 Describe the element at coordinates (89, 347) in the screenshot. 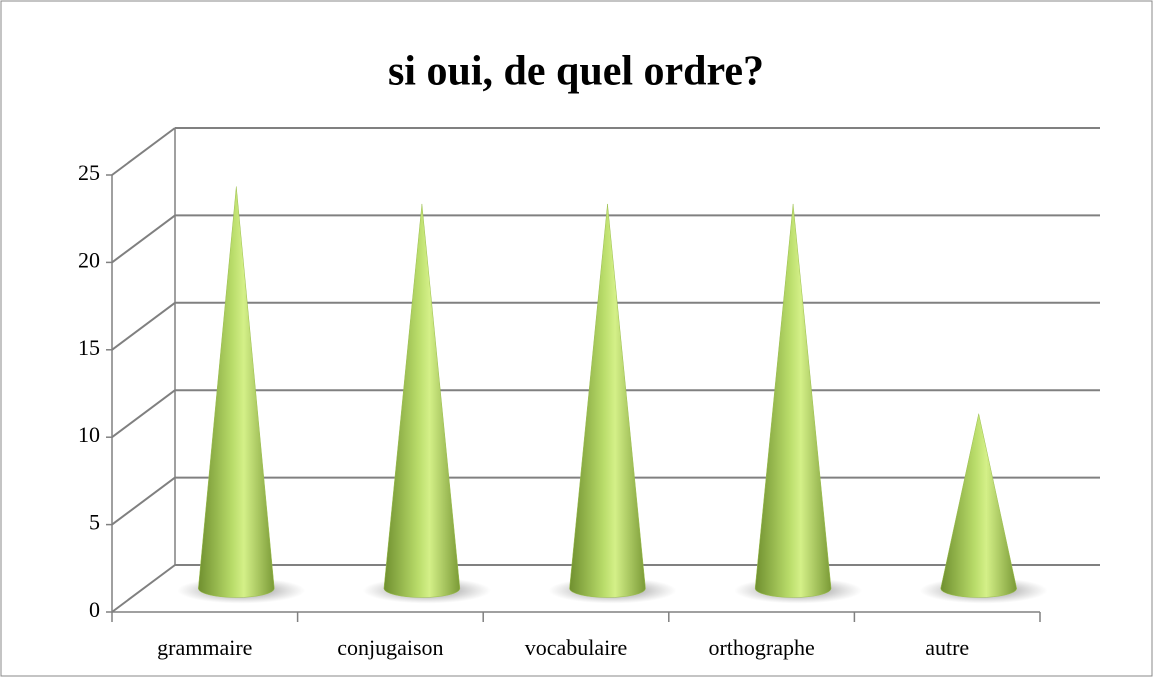

I see `y-tick-label: 15` at that location.